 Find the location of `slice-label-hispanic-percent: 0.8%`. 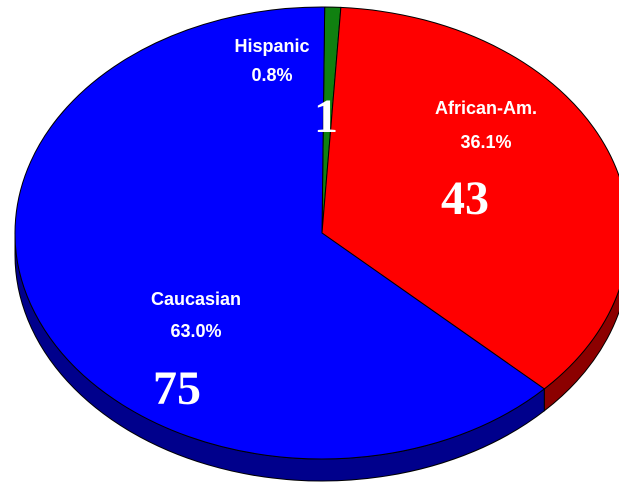

slice-label-hispanic-percent: 0.8% is located at coordinates (271, 75).